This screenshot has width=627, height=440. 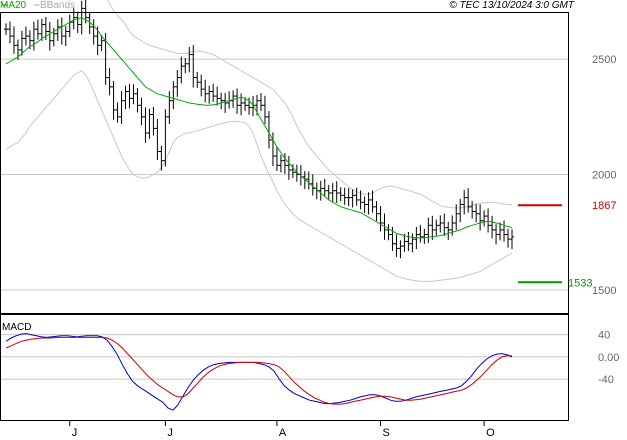 I want to click on macd-grid, so click(x=284, y=357).